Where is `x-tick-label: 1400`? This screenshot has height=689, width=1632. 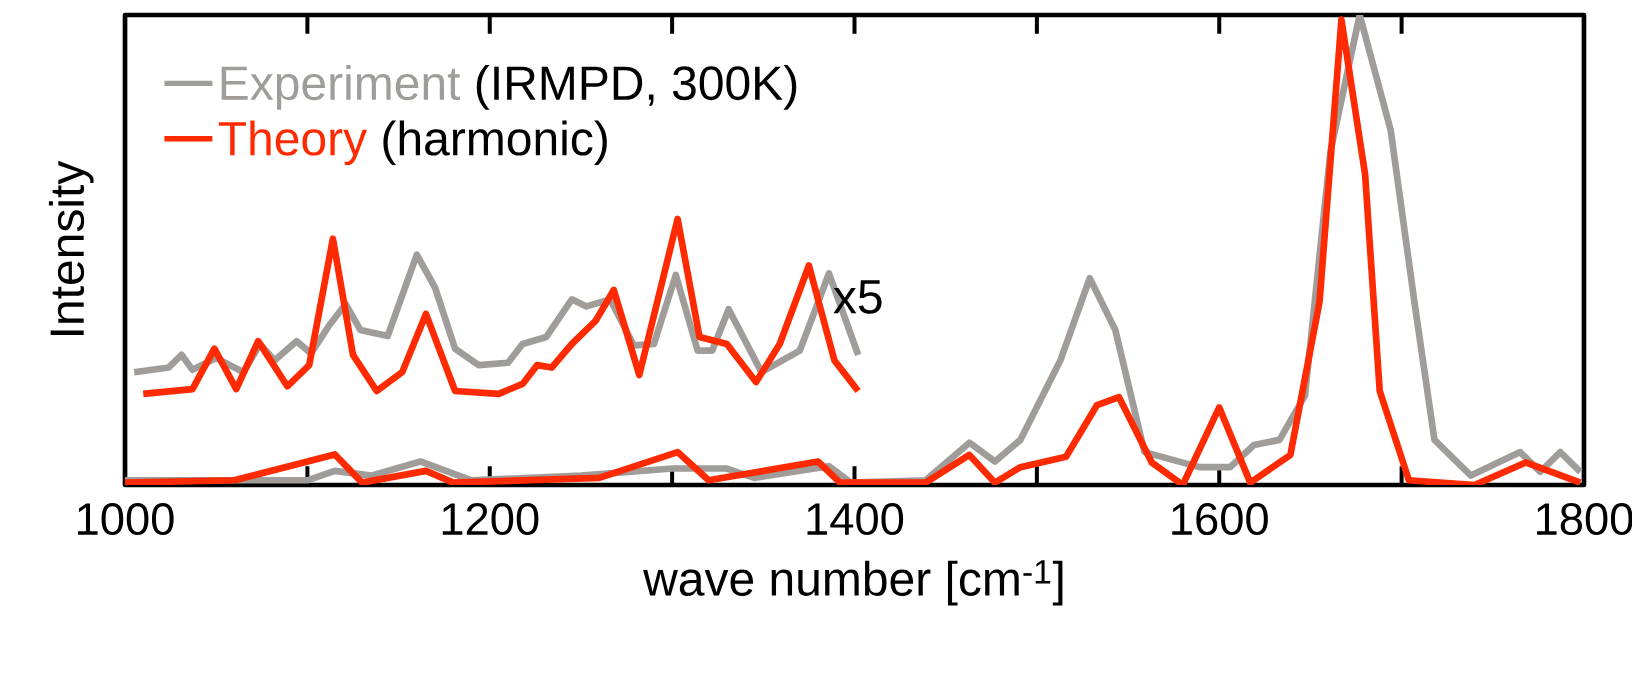 x-tick-label: 1400 is located at coordinates (855, 519).